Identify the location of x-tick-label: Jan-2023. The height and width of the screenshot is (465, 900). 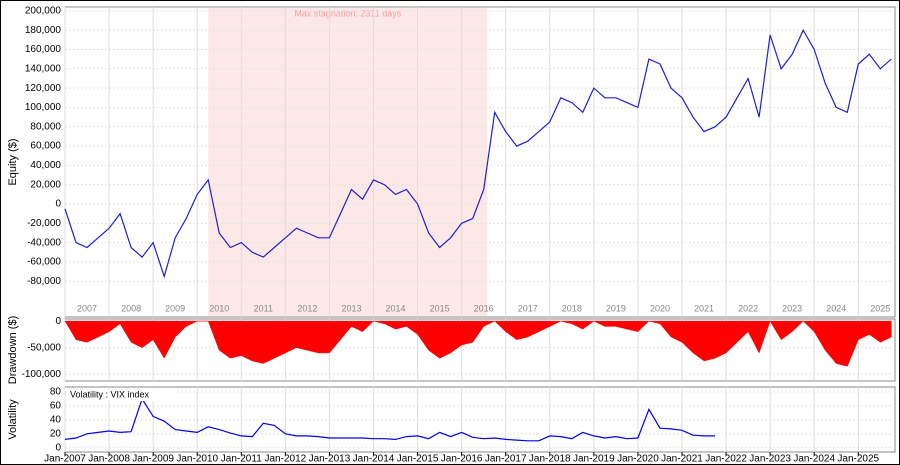
(770, 459).